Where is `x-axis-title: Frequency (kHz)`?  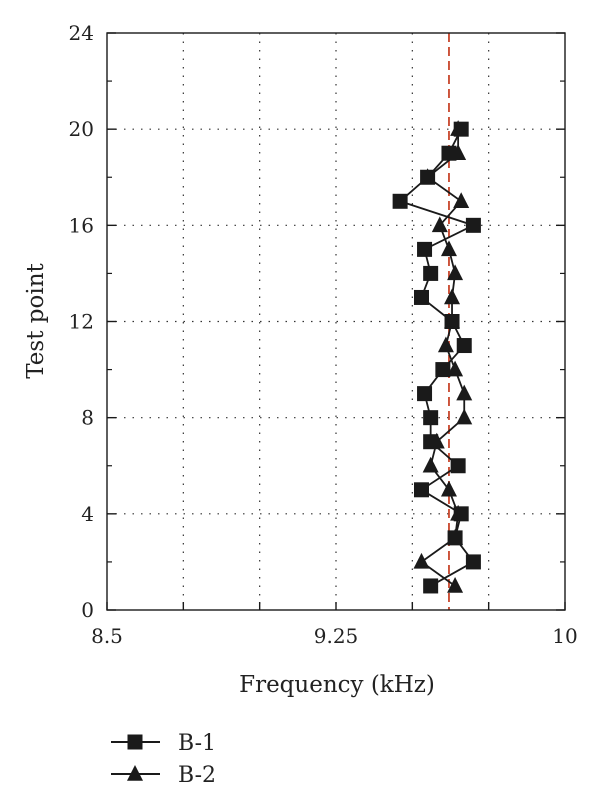 x-axis-title: Frequency (kHz) is located at coordinates (337, 685).